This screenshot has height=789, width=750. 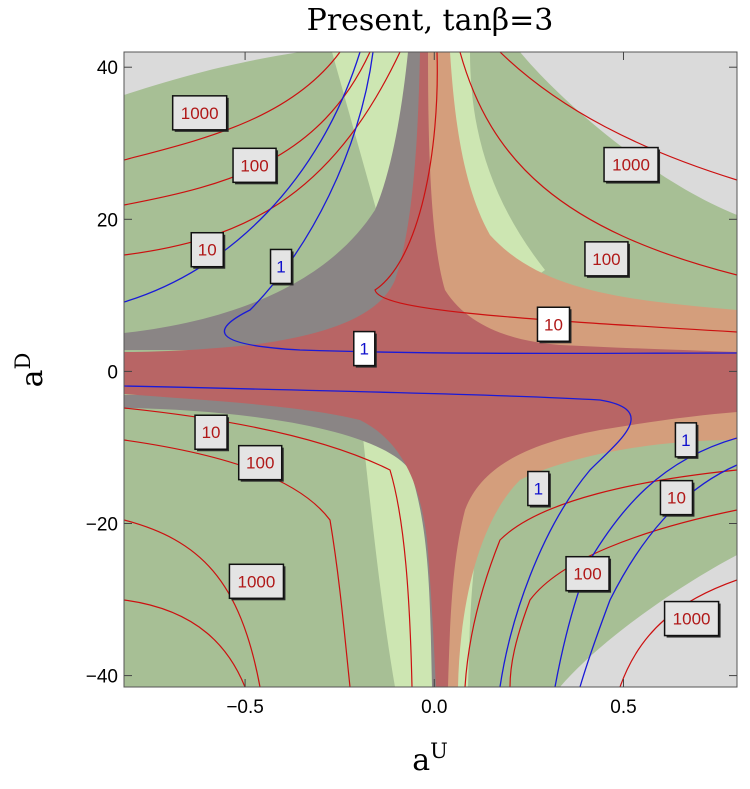 What do you see at coordinates (434, 707) in the screenshot?
I see `x-tick-label: 0.0` at bounding box center [434, 707].